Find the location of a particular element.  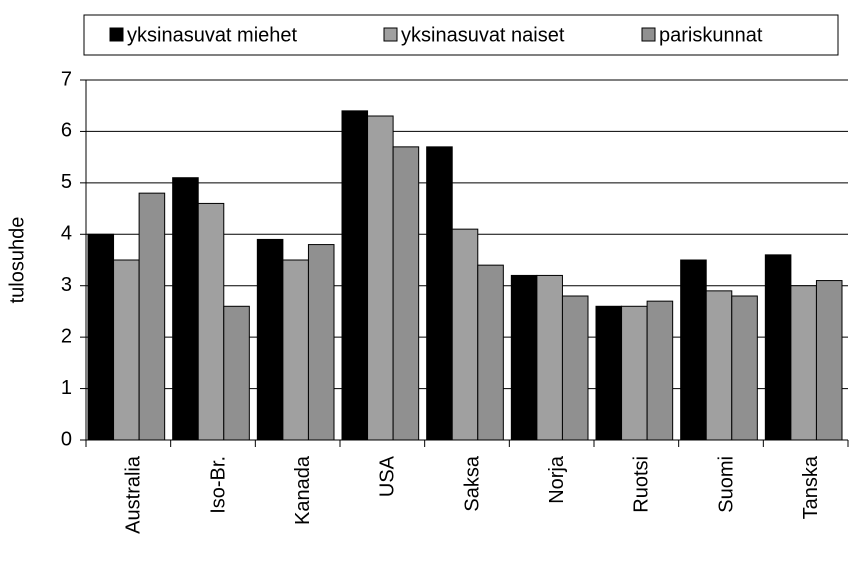

legend-label: yksinasuvat miehet is located at coordinates (212, 35).